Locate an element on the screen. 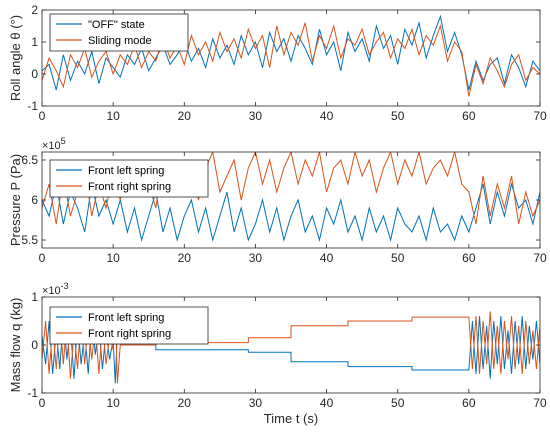 This screenshot has height=437, width=550. legend: "OFF" state Sliding mode is located at coordinates (119, 32).